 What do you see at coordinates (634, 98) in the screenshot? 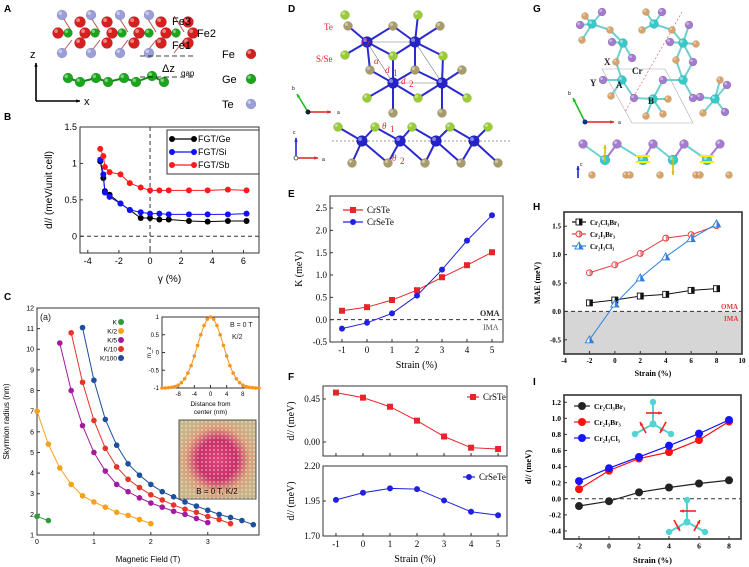
I see `y-atom` at bounding box center [634, 98].